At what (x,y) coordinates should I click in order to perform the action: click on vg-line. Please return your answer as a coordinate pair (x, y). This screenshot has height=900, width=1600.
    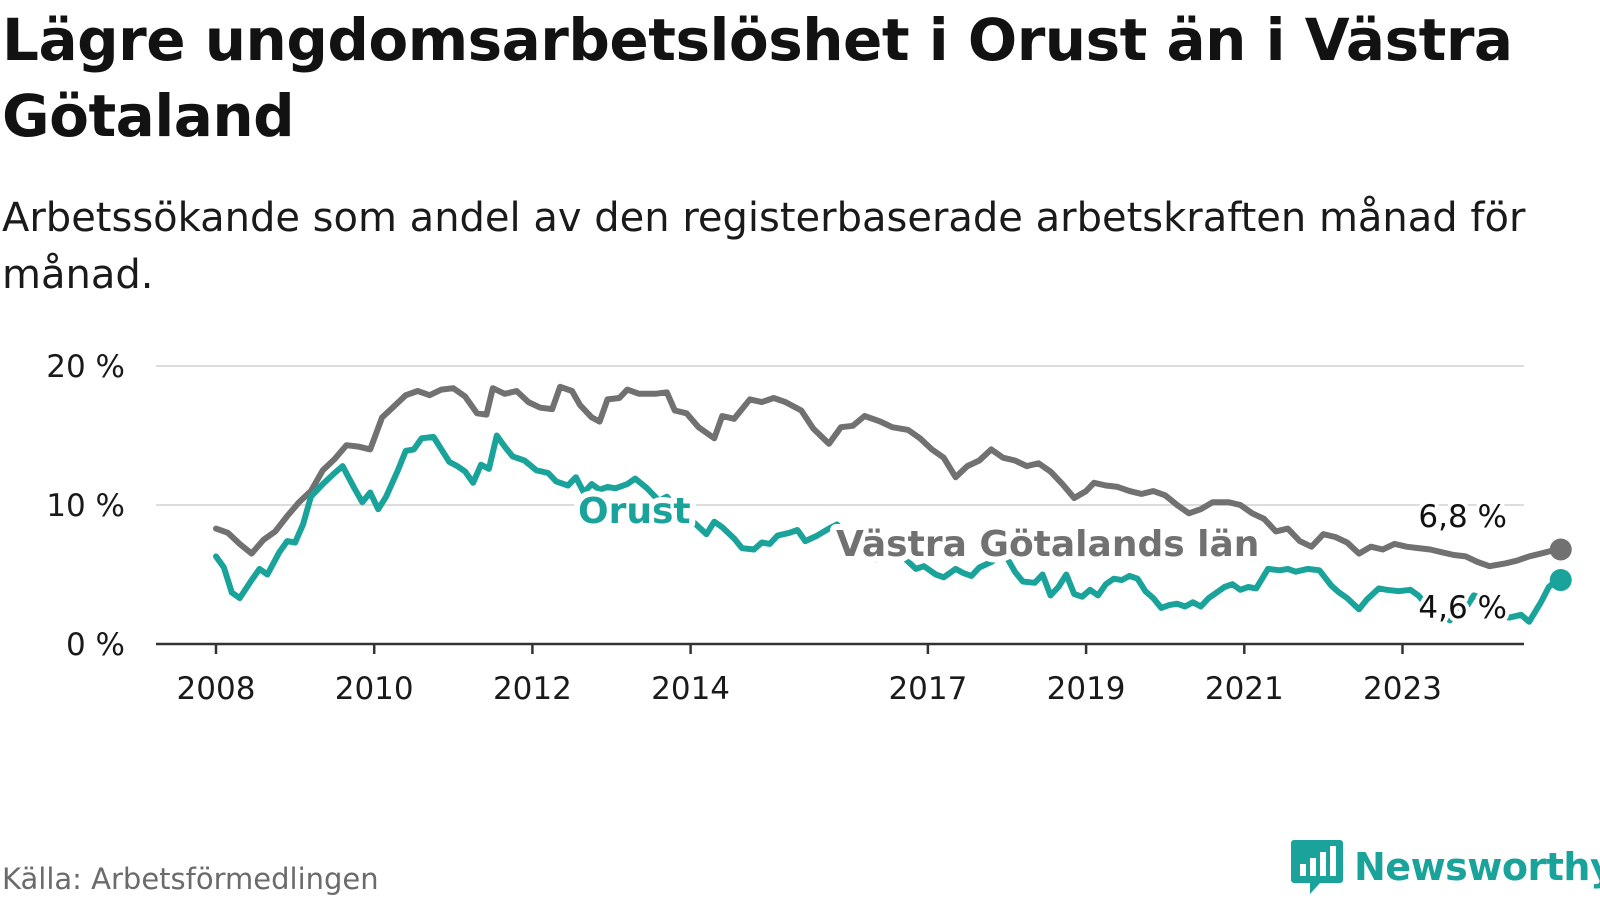
    Looking at the image, I should click on (770, 470).